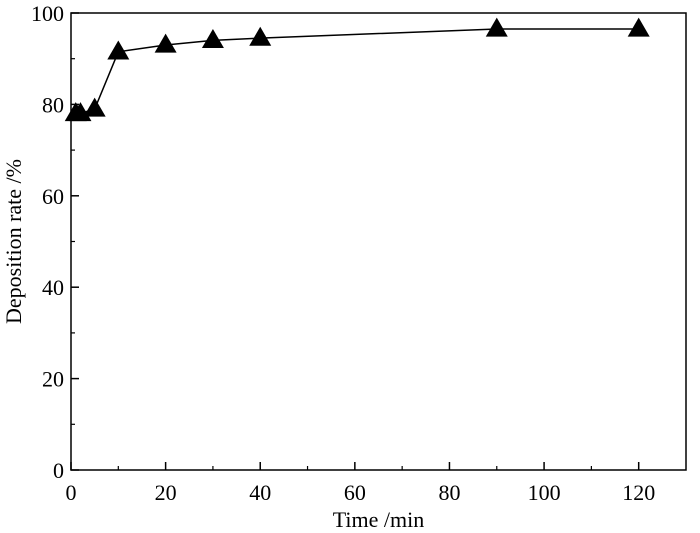  I want to click on y-tick-label: 80, so click(53, 104).